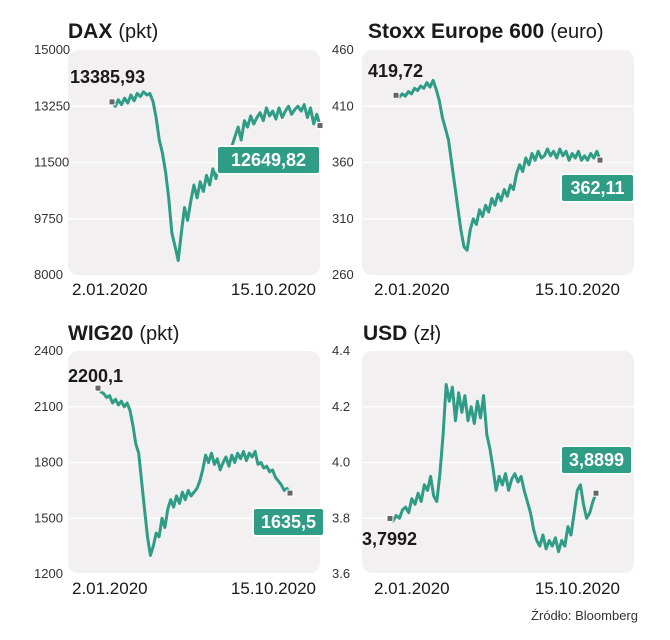 This screenshot has width=670, height=640. I want to click on y-tick-label: 11500, so click(51, 162).